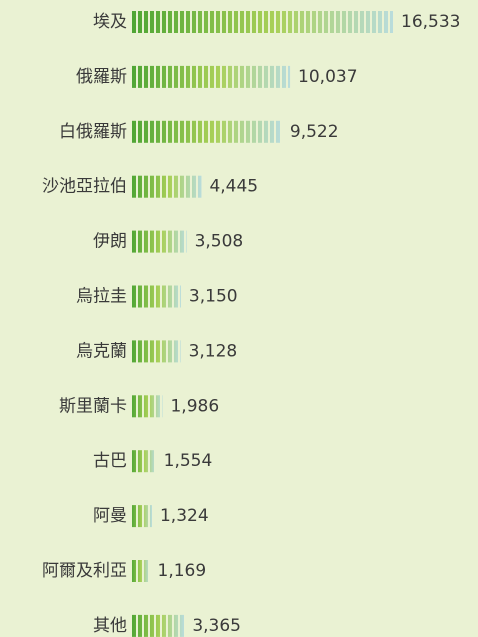 The width and height of the screenshot is (478, 637). I want to click on category-label: 阿曼, so click(110, 516).